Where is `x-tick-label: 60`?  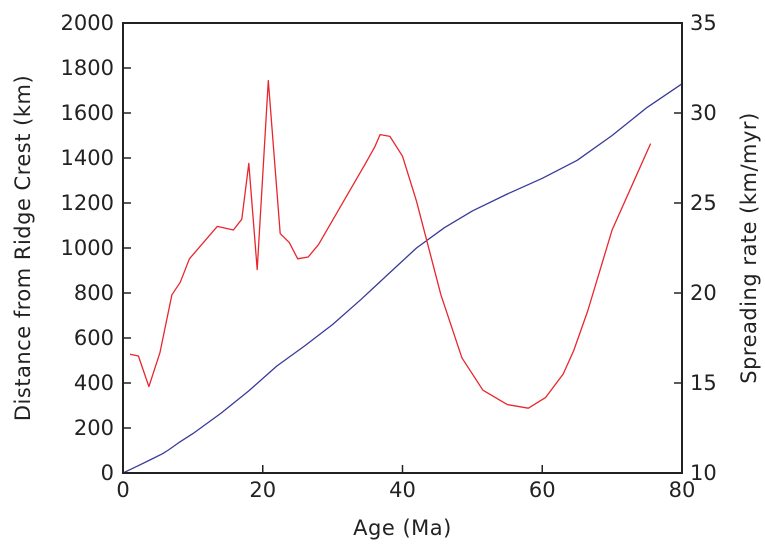 x-tick-label: 60 is located at coordinates (542, 490).